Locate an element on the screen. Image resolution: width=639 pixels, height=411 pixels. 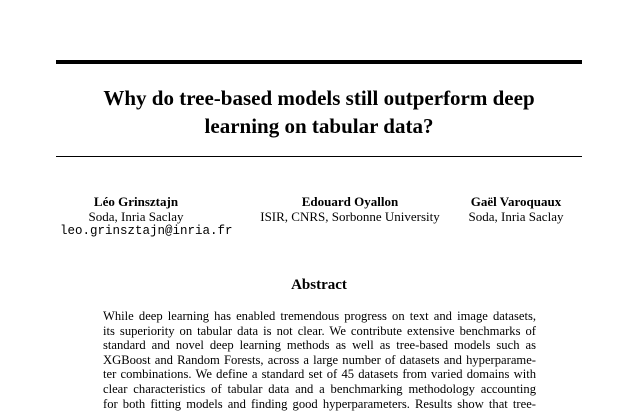
title-line: learning on tabular data? is located at coordinates (319, 126).